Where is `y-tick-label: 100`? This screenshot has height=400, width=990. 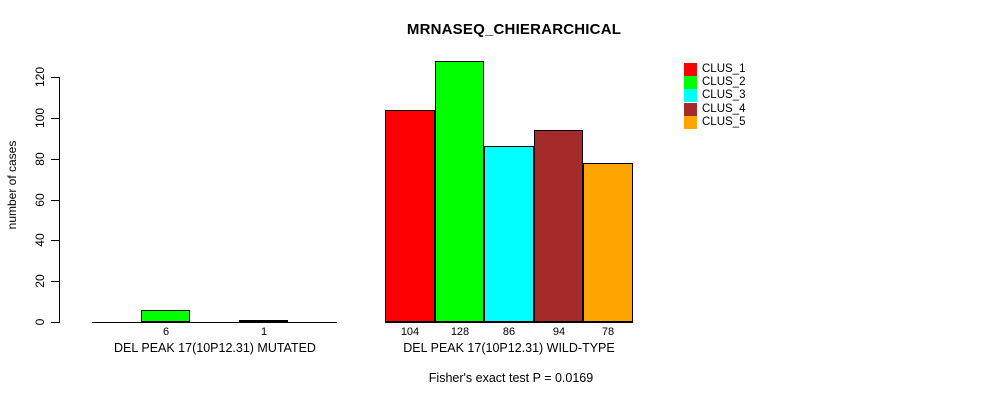
y-tick-label: 100 is located at coordinates (40, 118).